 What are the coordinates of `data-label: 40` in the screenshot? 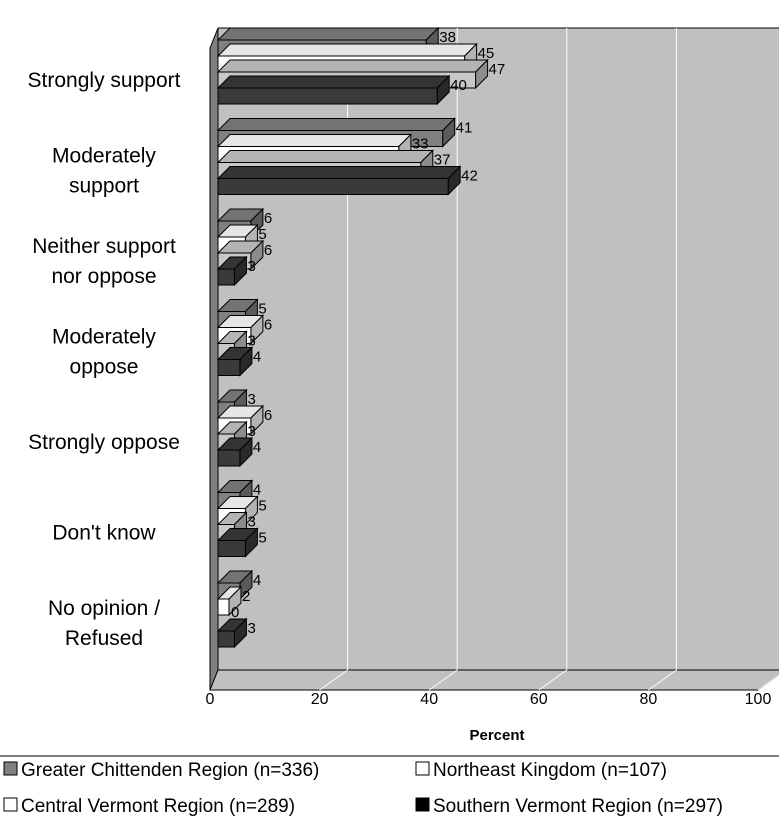 It's located at (458, 85).